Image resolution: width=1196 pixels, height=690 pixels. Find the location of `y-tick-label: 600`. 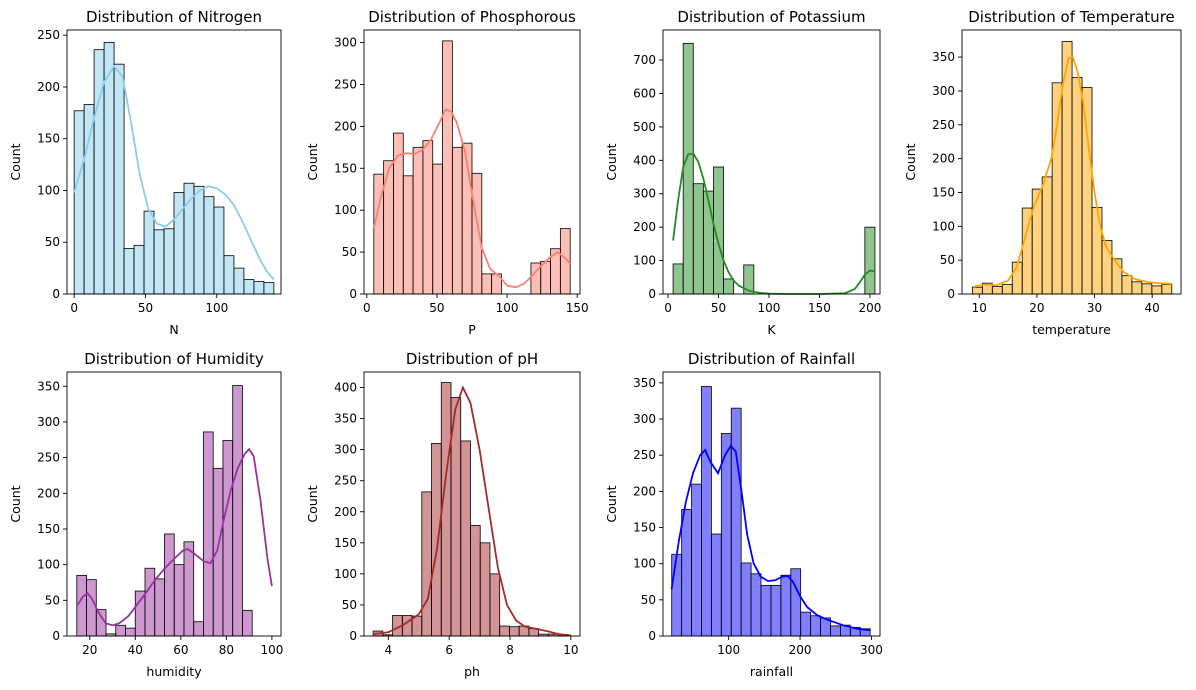

y-tick-label: 600 is located at coordinates (644, 93).